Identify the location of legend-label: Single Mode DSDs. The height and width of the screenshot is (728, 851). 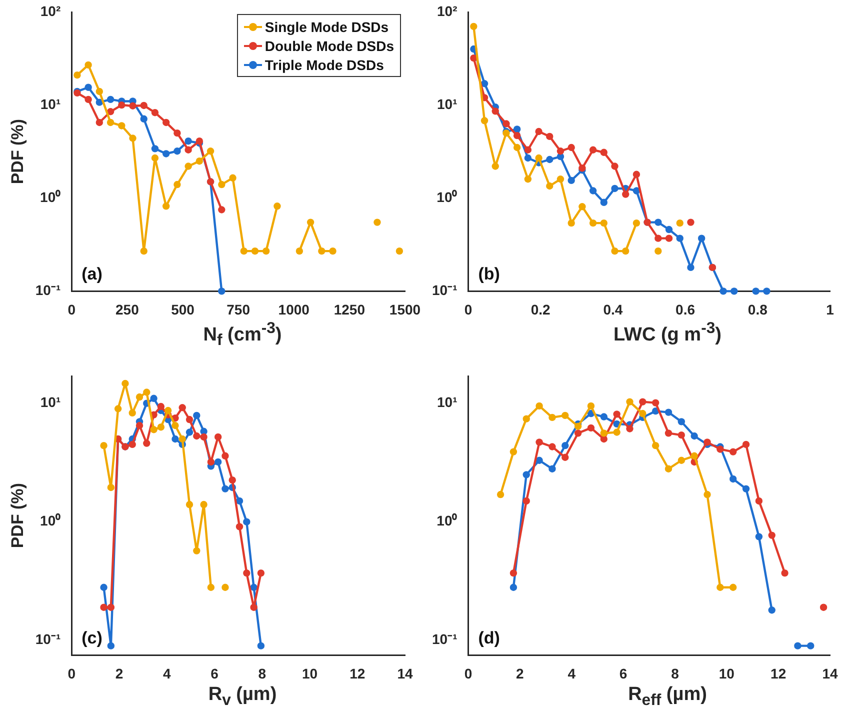
(326, 26).